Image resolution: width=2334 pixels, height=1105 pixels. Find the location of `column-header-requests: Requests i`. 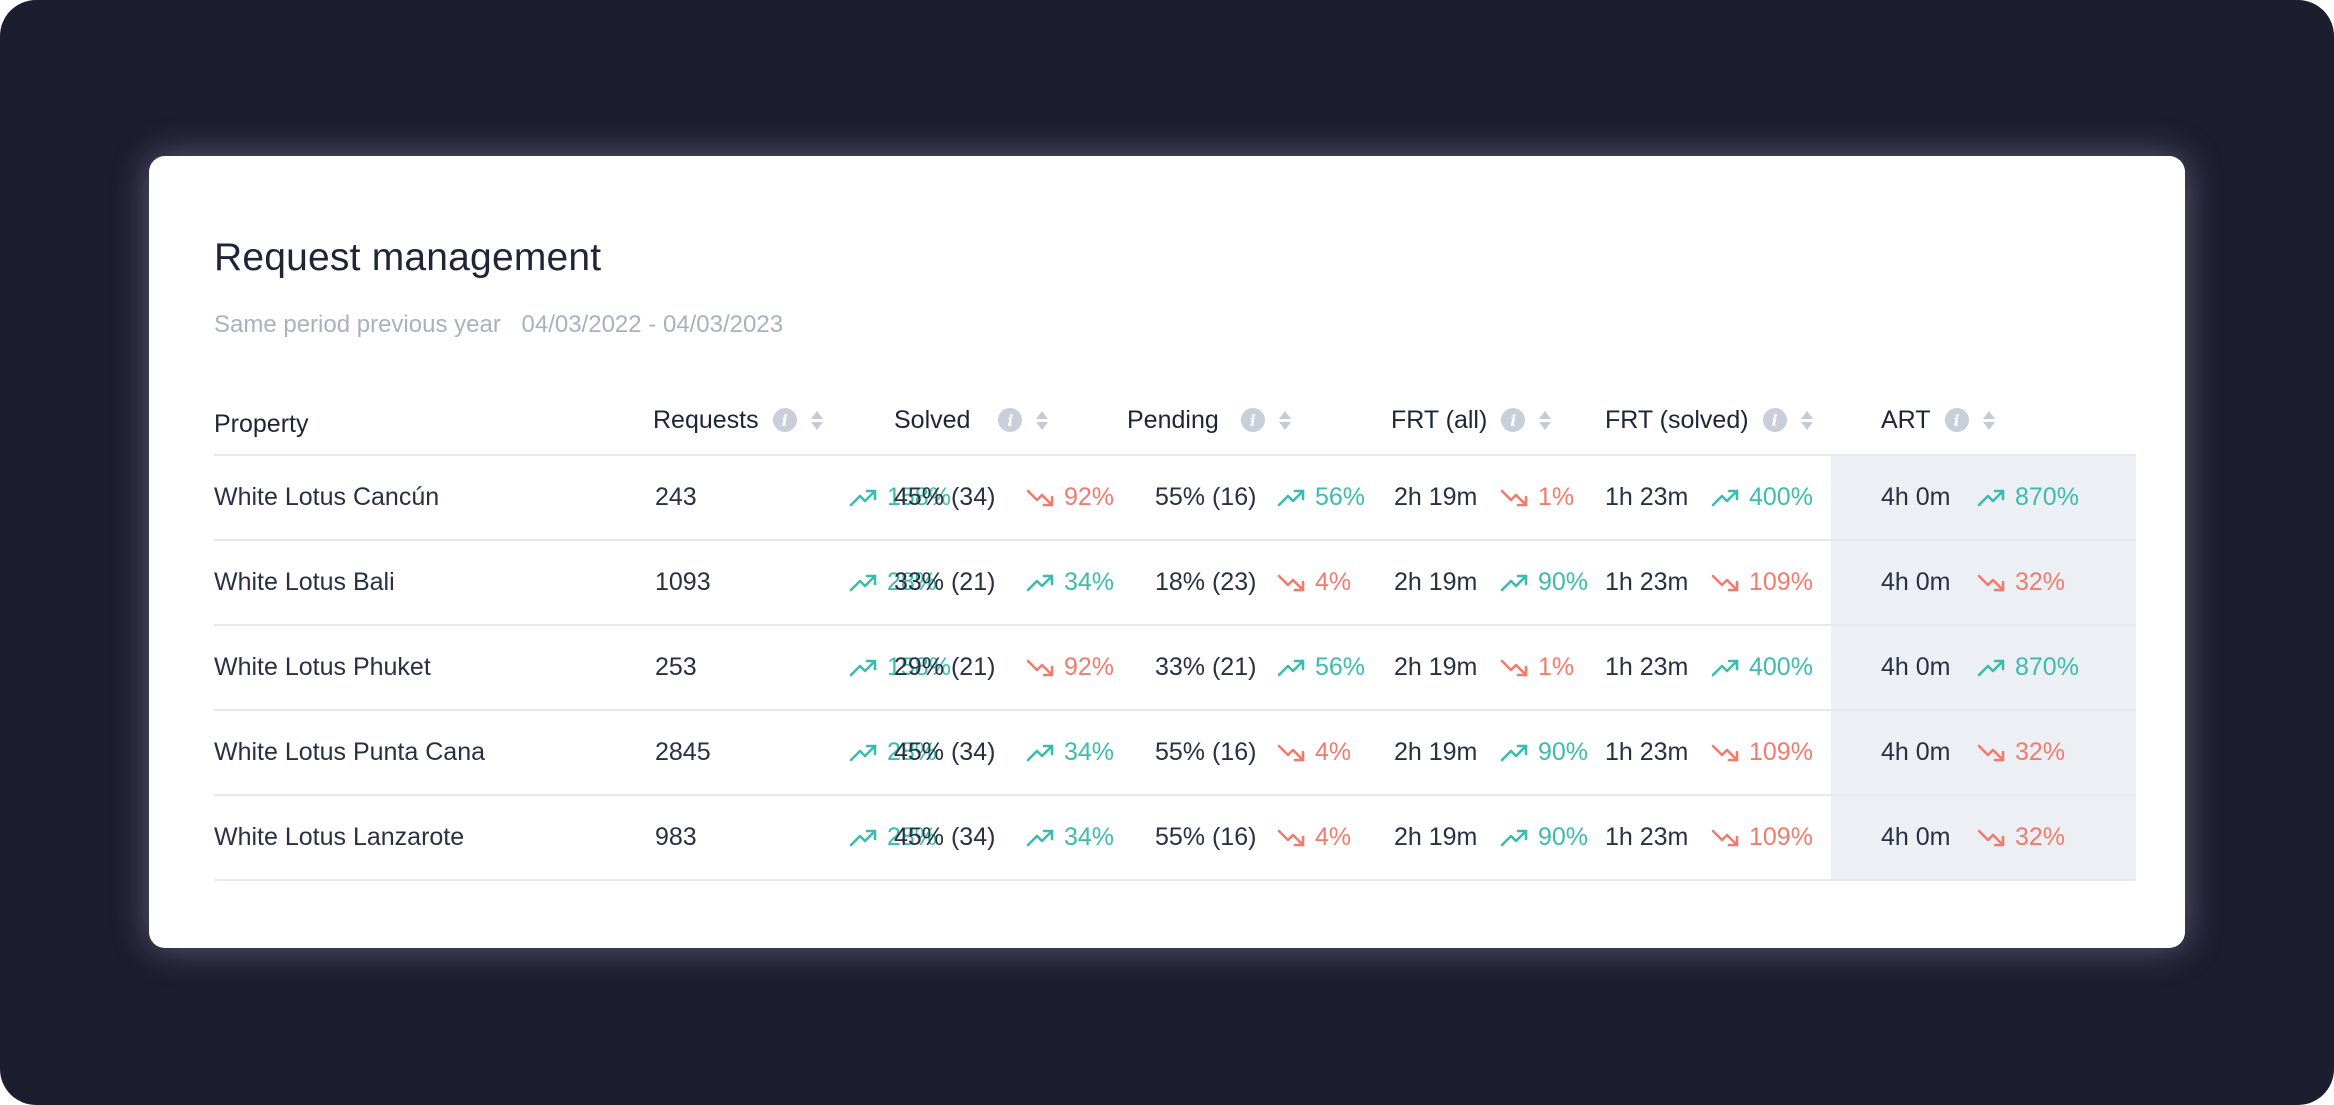

column-header-requests: Requests i is located at coordinates (773, 421).